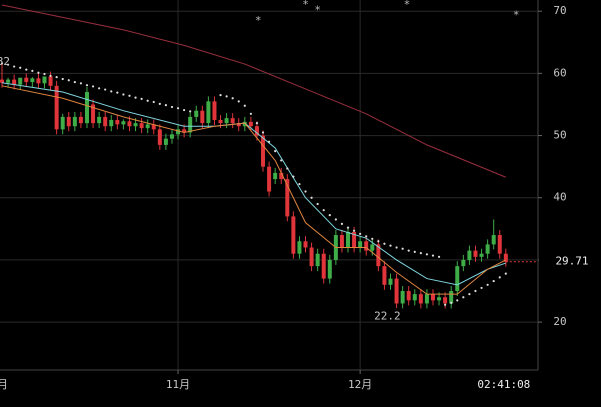 Image resolution: width=601 pixels, height=407 pixels. I want to click on countdown-label: 02:41:08, so click(503, 384).